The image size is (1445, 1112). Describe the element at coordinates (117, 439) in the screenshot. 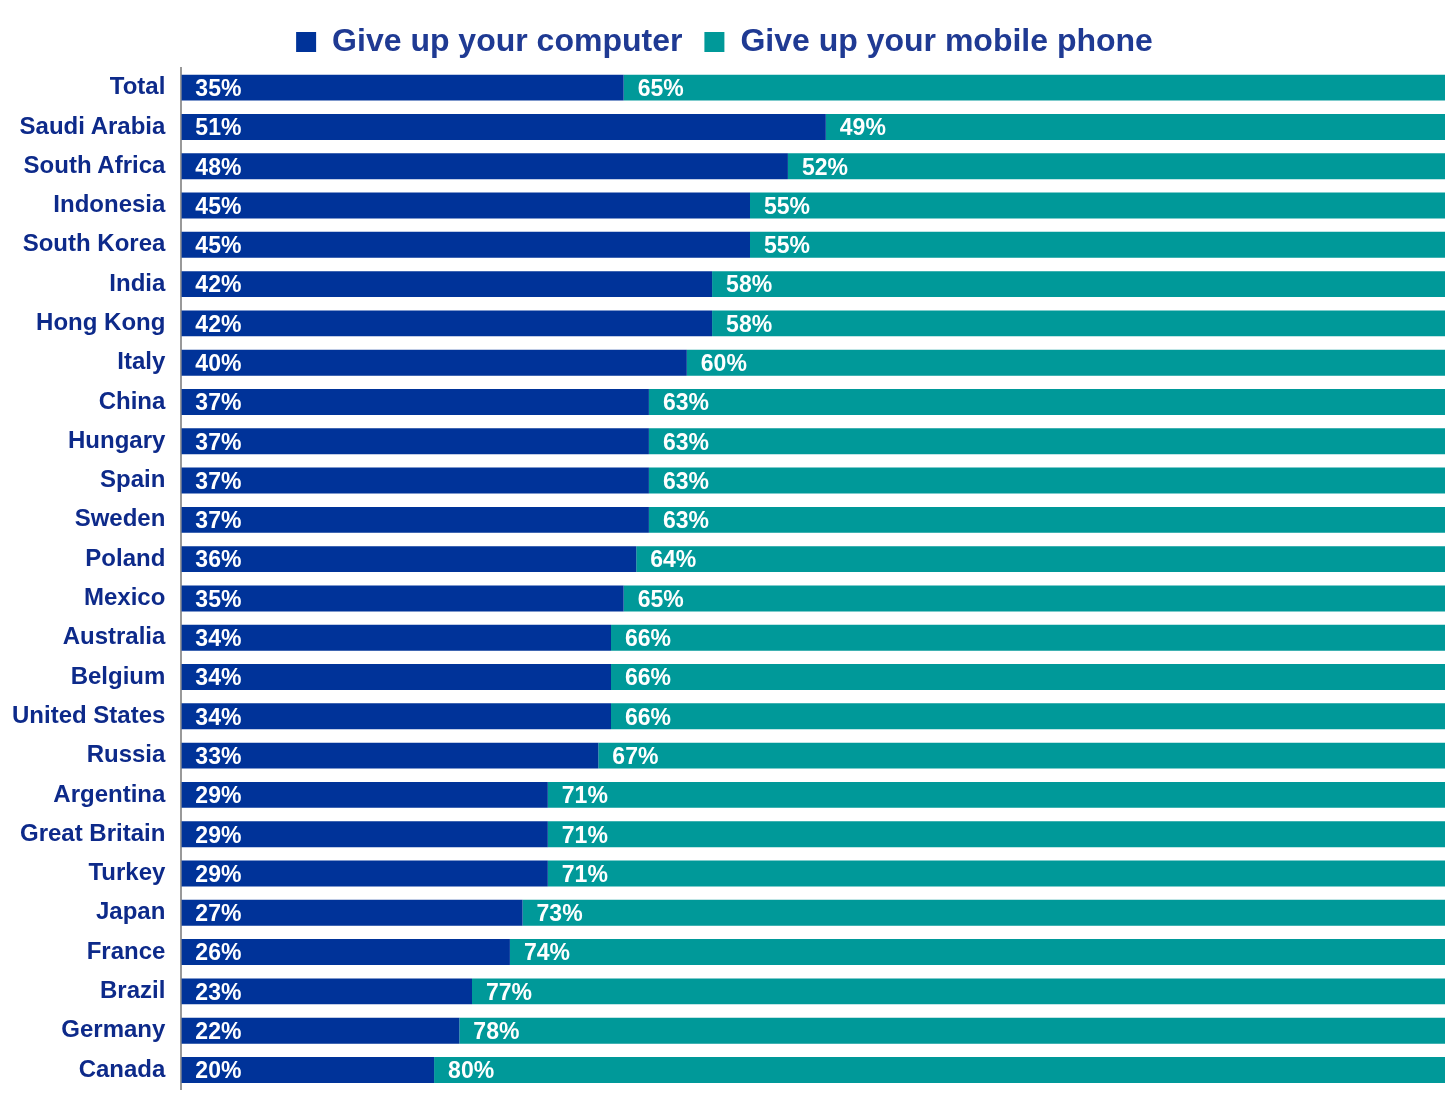

I see `y-tick-label: Hungary` at that location.